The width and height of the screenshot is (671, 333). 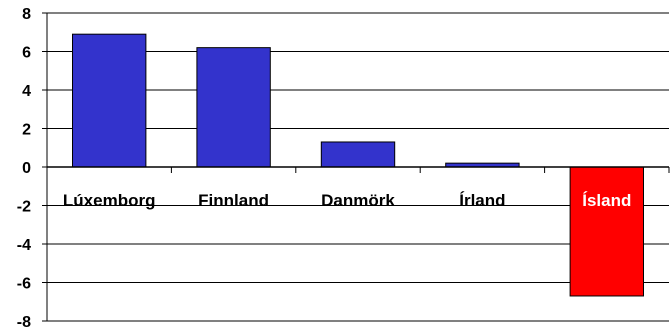 I want to click on y-tick-label: -2, so click(x=24, y=207).